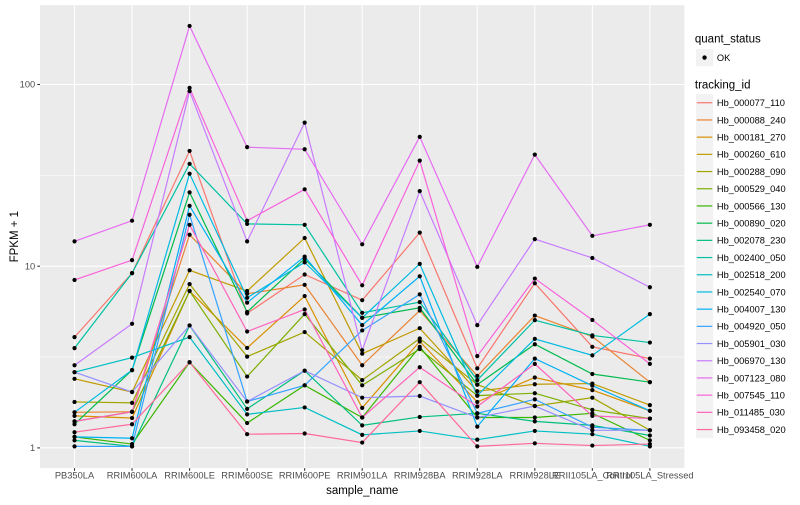 The image size is (800, 505). I want to click on svg-text: PB350LA, so click(75, 476).